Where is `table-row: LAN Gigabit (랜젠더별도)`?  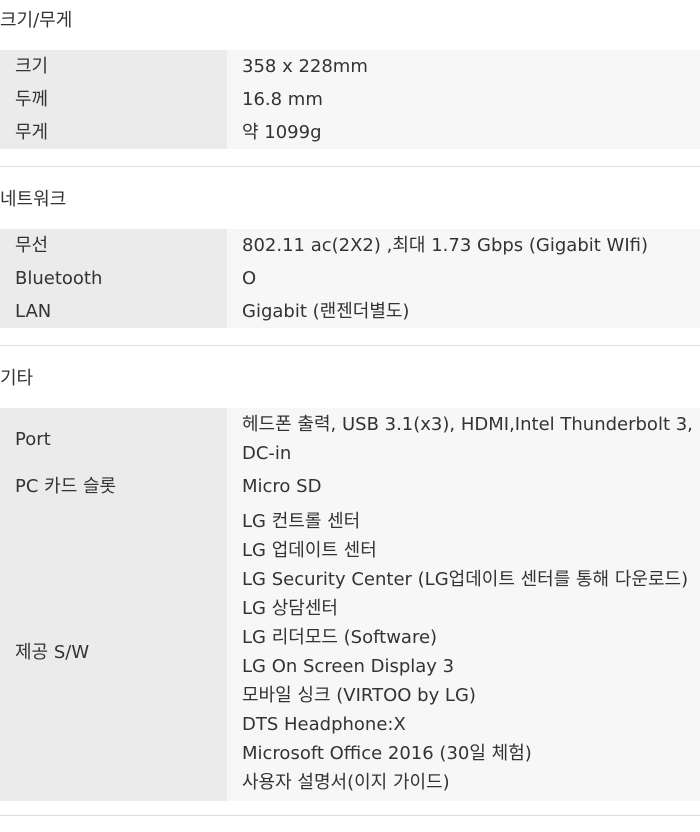 table-row: LAN Gigabit (랜젠더별도) is located at coordinates (350, 311).